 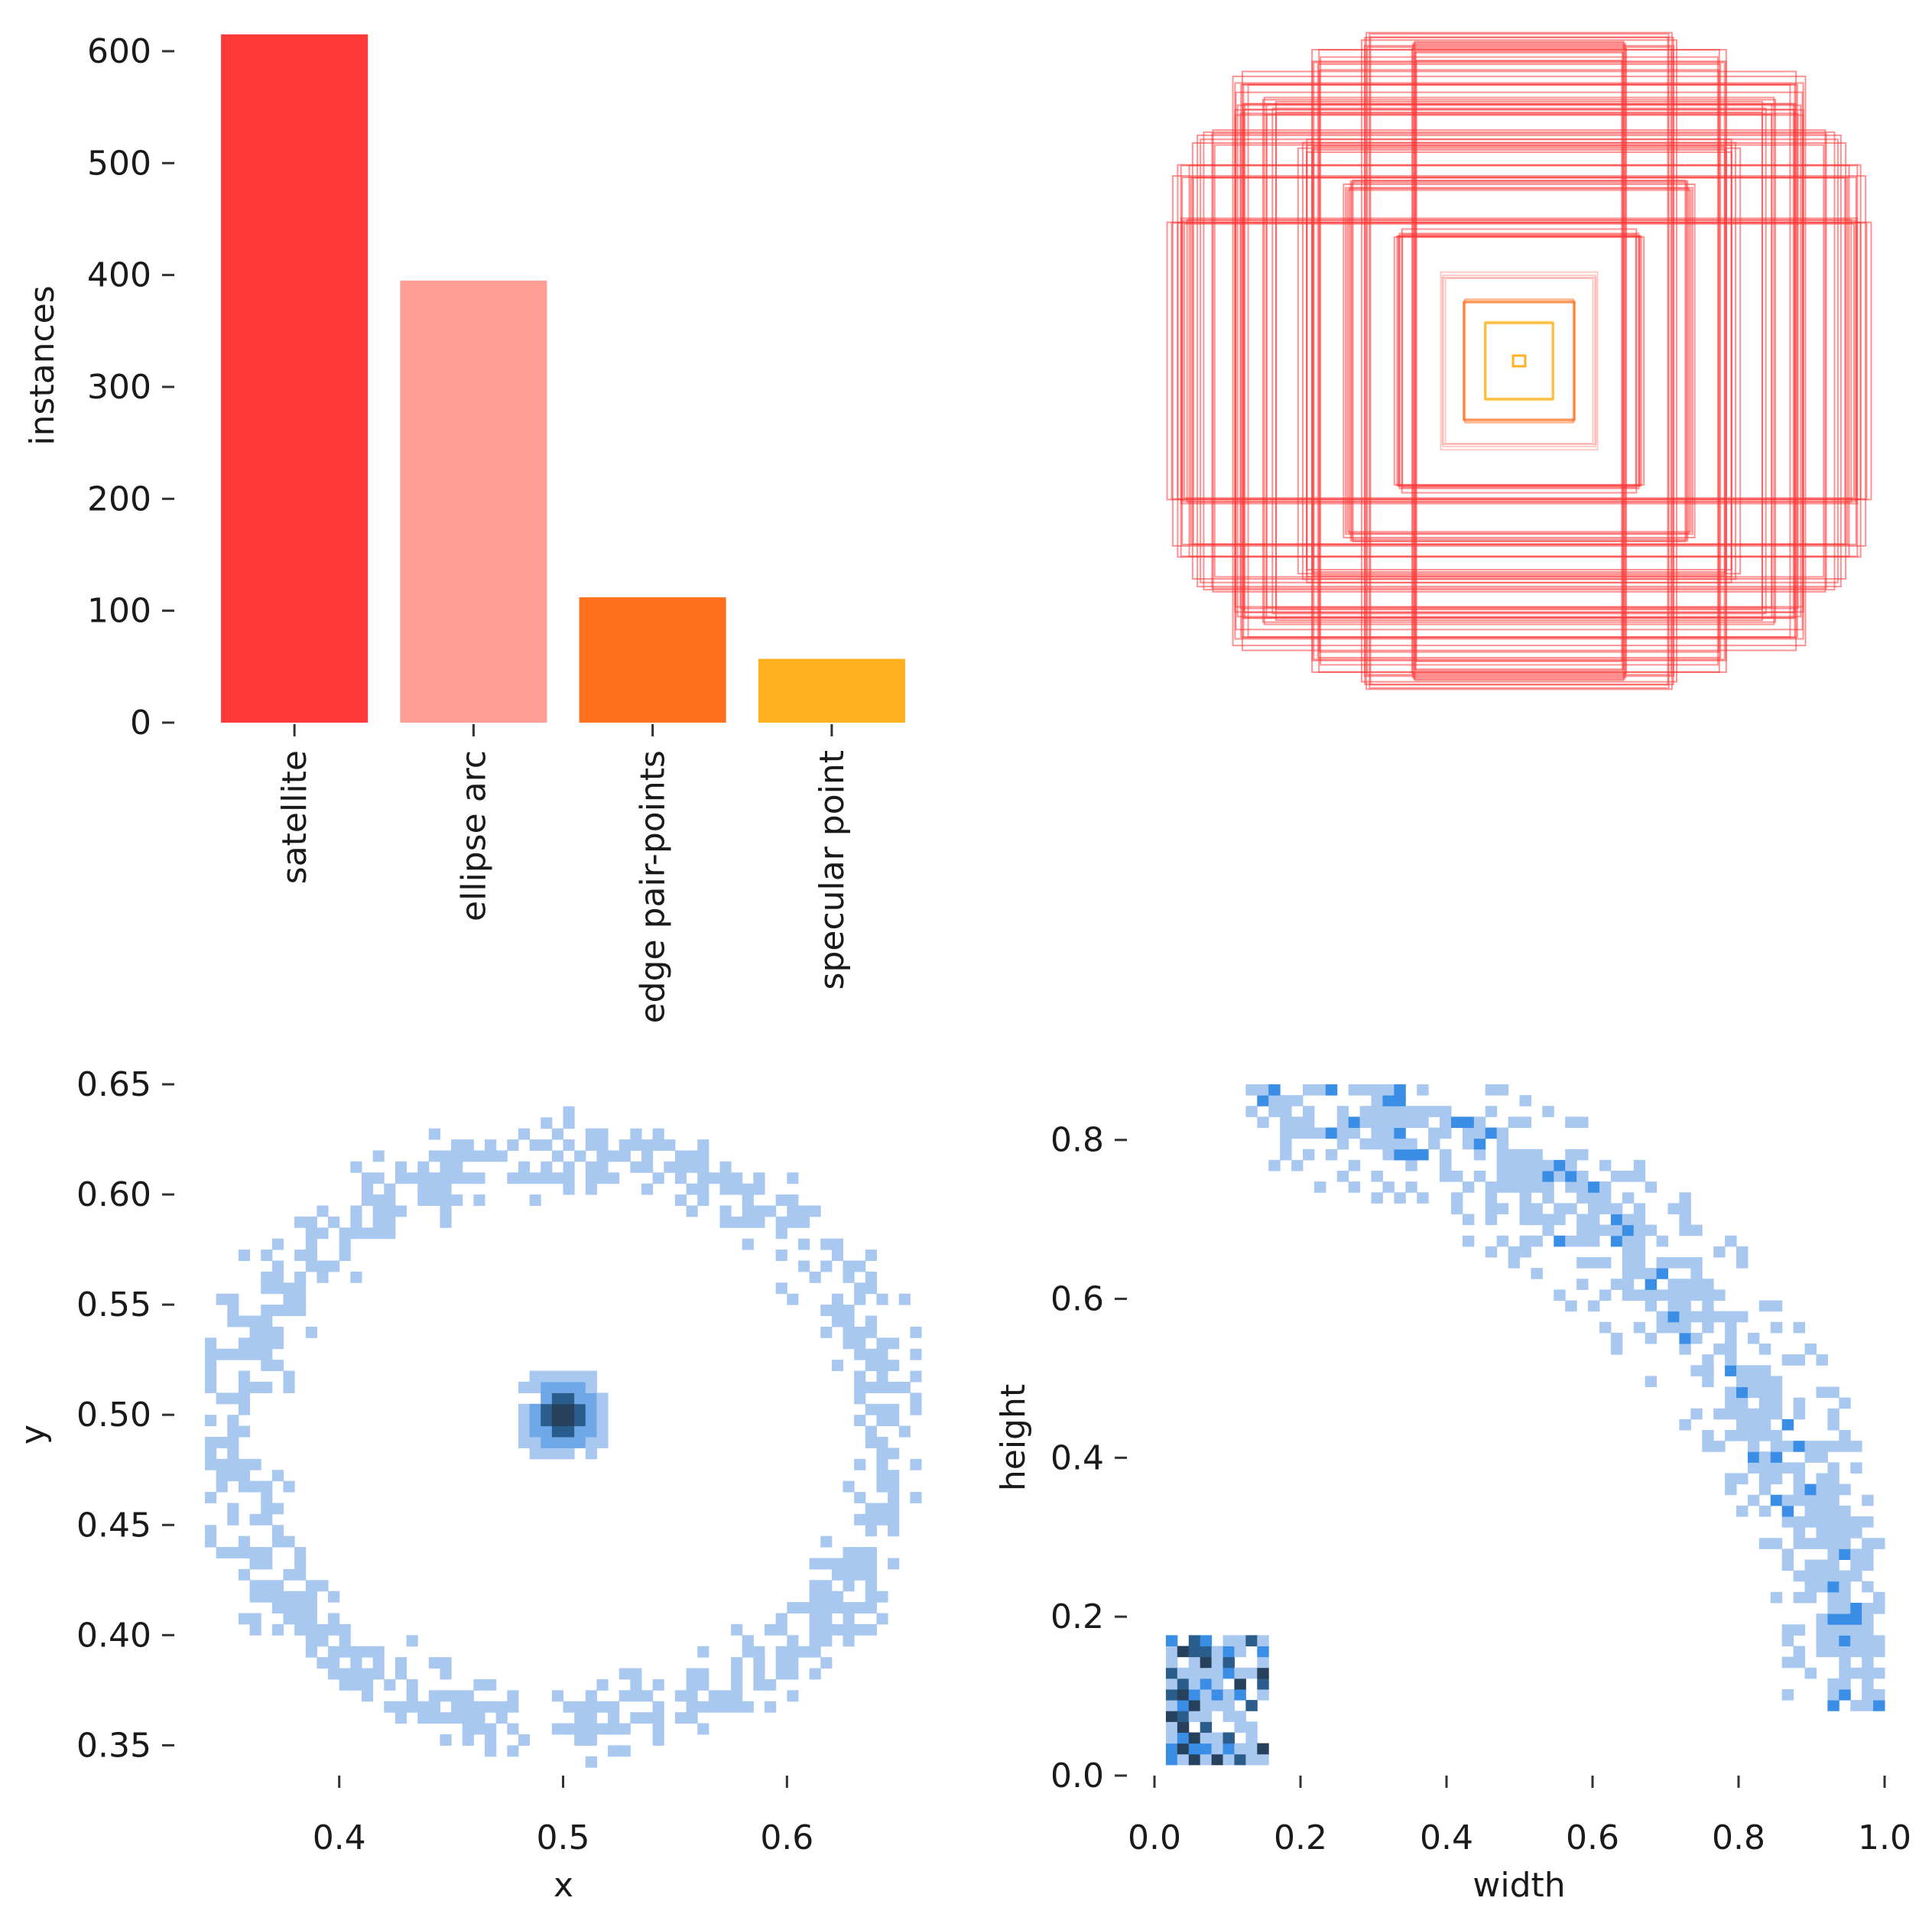 What do you see at coordinates (1738, 1837) in the screenshot?
I see `x-tick-label: 0.8` at bounding box center [1738, 1837].